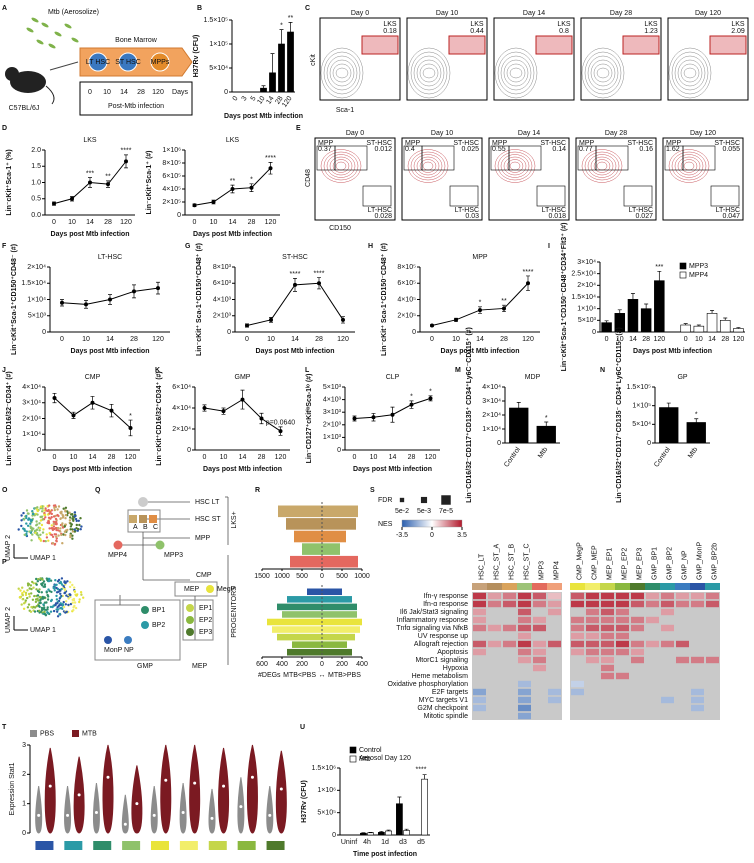  I want to click on cell-label: LT HSC, so click(98, 62).